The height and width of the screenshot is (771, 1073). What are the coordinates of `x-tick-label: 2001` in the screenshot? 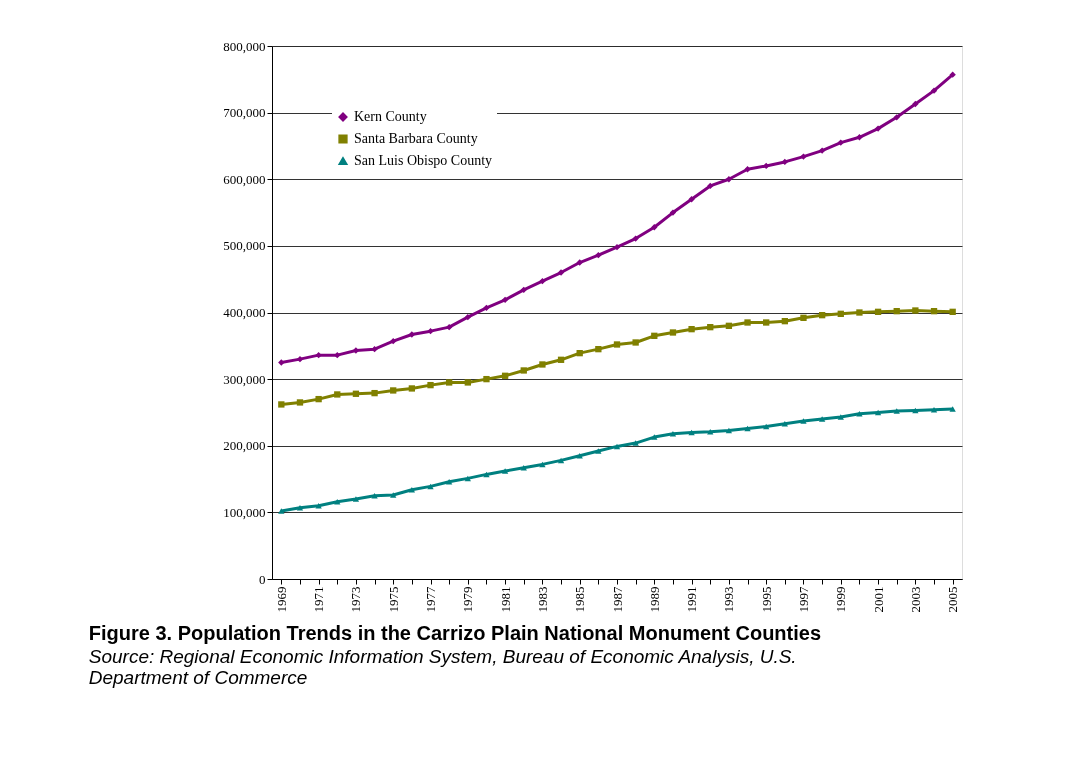 It's located at (878, 599).